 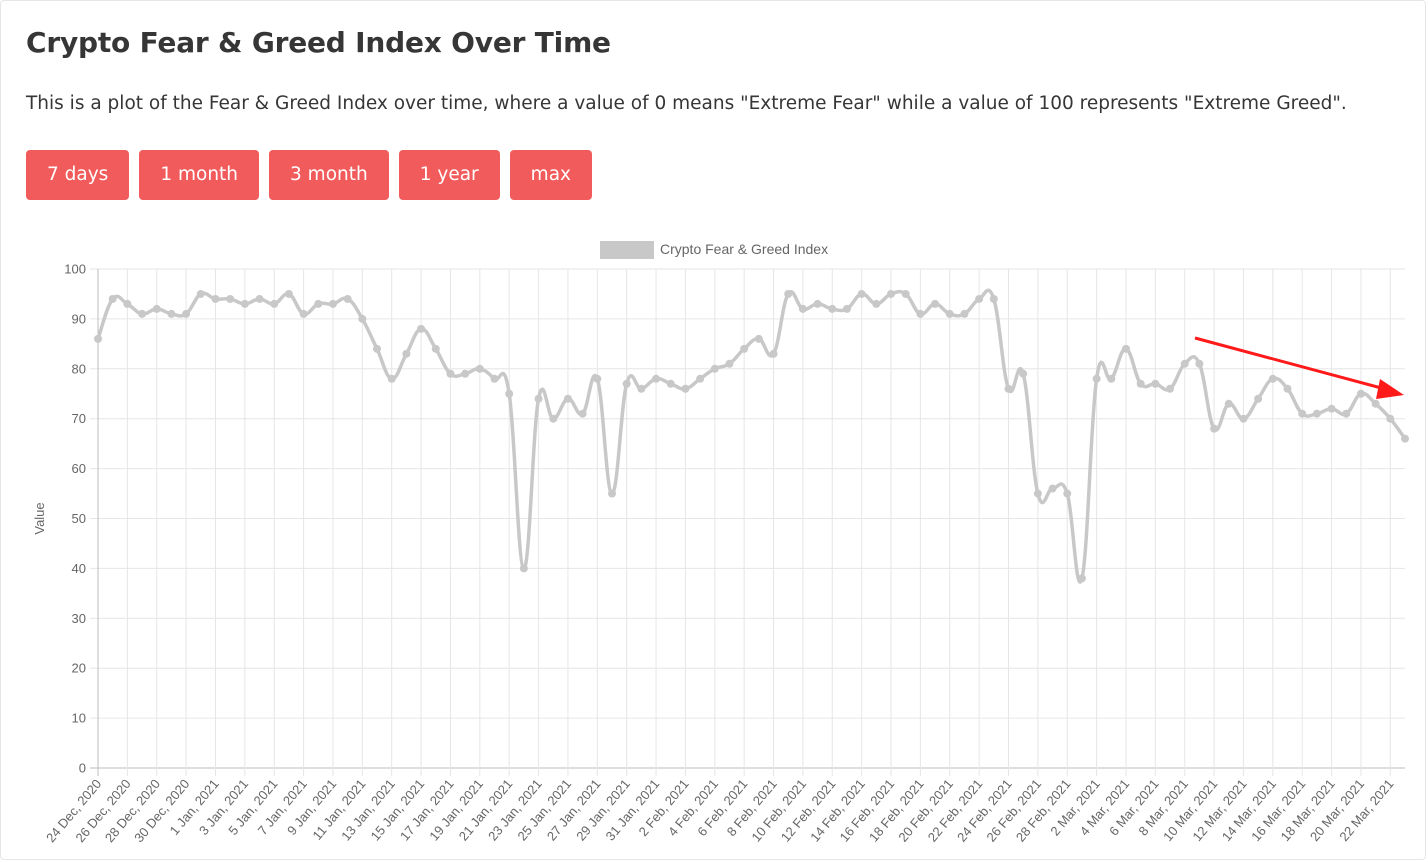 I want to click on arrow-shaft, so click(x=1290, y=363).